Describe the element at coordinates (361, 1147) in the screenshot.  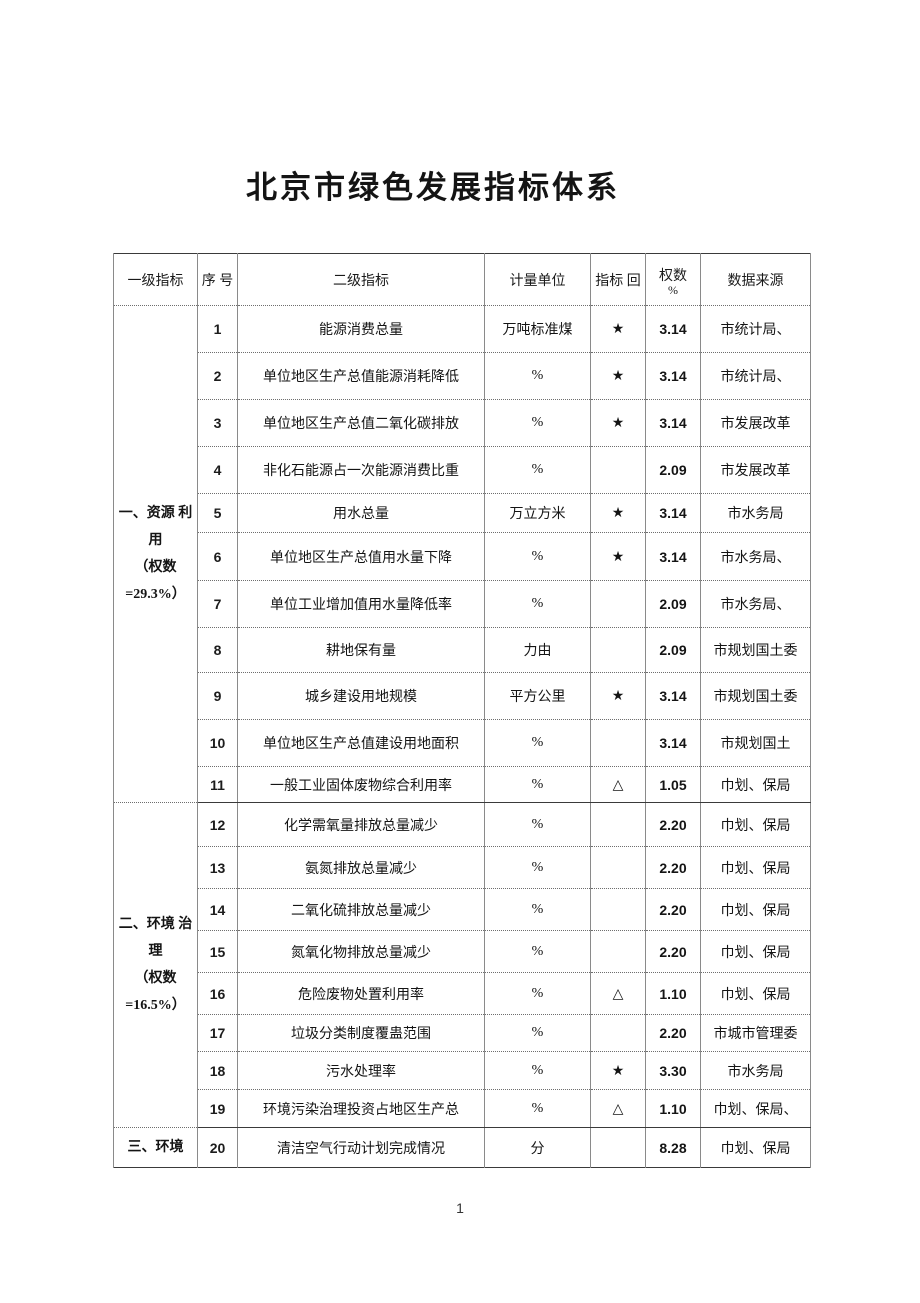
I see `indicator-name-cell: 清洁空气行动计划完成情况` at that location.